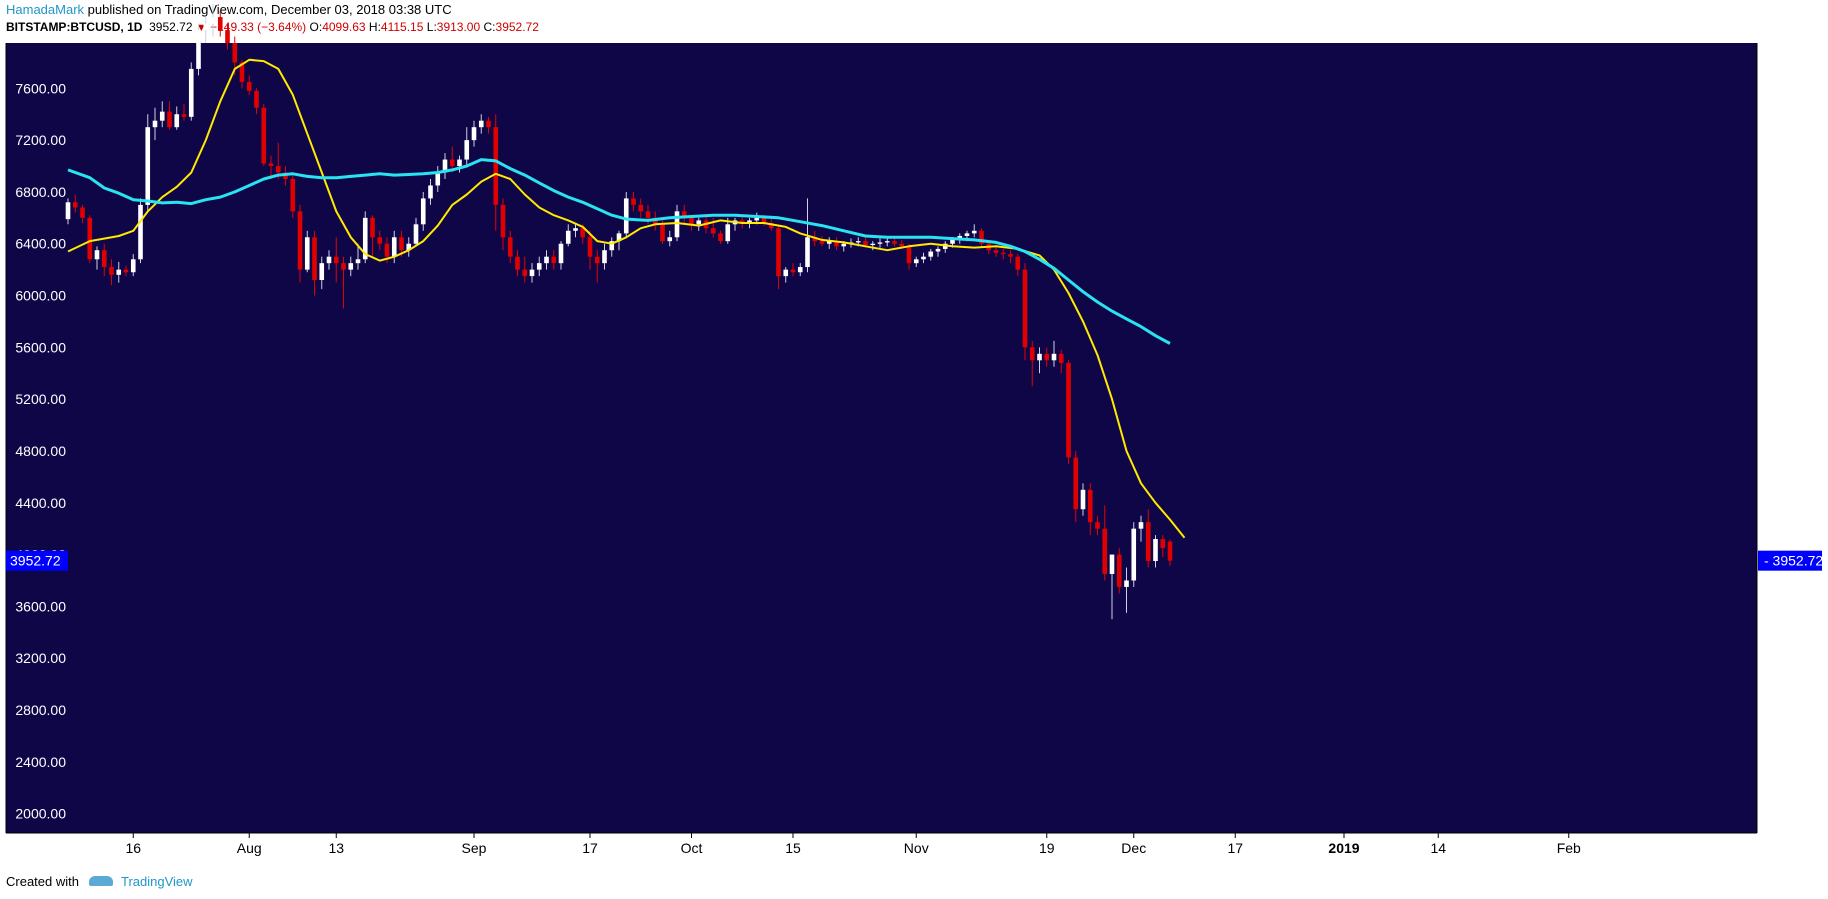 The image size is (1828, 899). Describe the element at coordinates (1133, 848) in the screenshot. I see `x-tick-label: Dec` at that location.